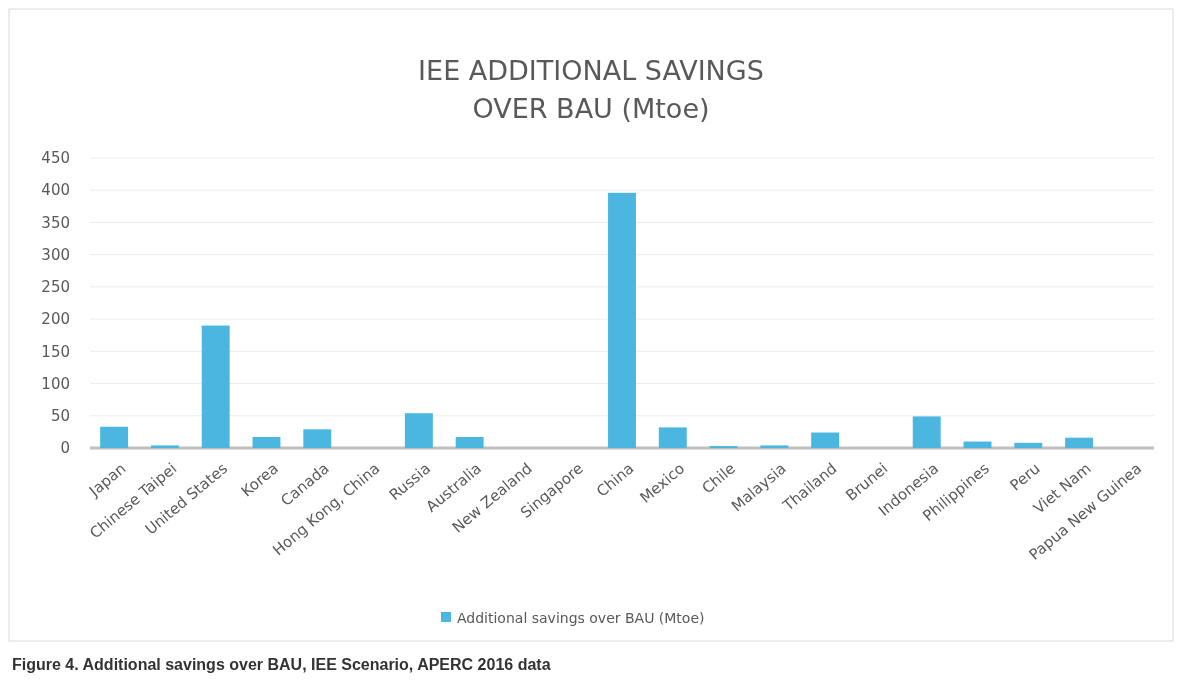 Image resolution: width=1182 pixels, height=696 pixels. Describe the element at coordinates (55, 222) in the screenshot. I see `y-tick-label: 350` at that location.